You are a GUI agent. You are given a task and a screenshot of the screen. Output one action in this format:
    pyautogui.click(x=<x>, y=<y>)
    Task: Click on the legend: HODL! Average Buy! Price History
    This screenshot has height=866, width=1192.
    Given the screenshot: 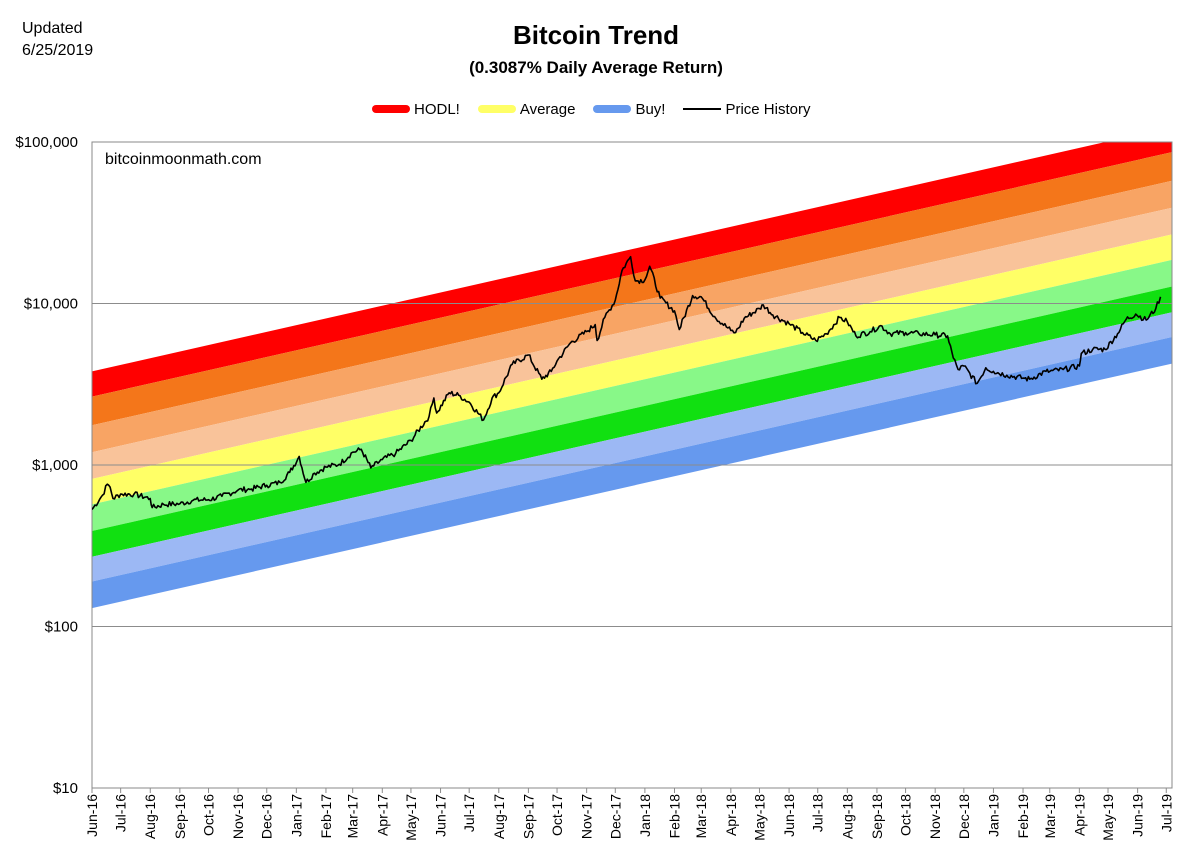 What is the action you would take?
    pyautogui.click(x=600, y=109)
    